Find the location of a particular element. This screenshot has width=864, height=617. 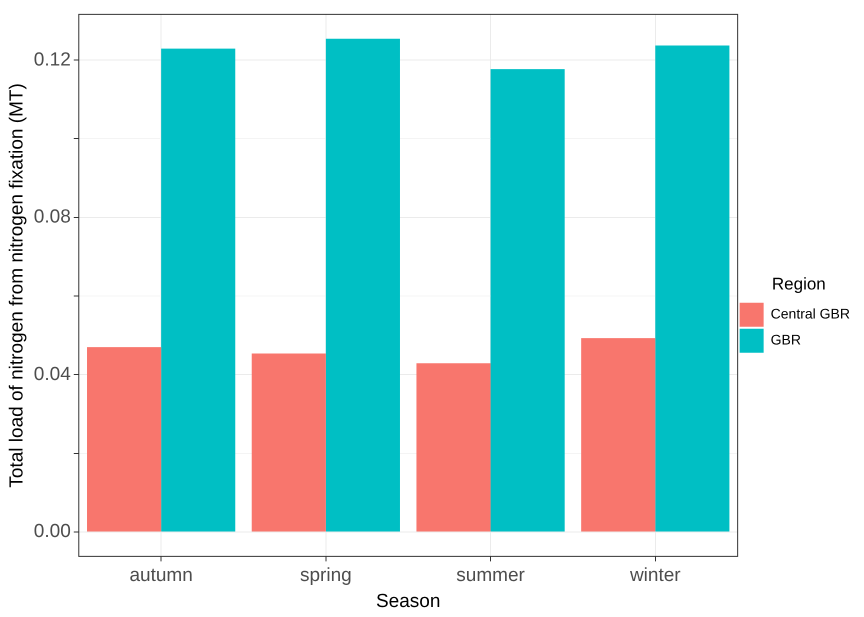

legend-label: Central GBR is located at coordinates (810, 314).